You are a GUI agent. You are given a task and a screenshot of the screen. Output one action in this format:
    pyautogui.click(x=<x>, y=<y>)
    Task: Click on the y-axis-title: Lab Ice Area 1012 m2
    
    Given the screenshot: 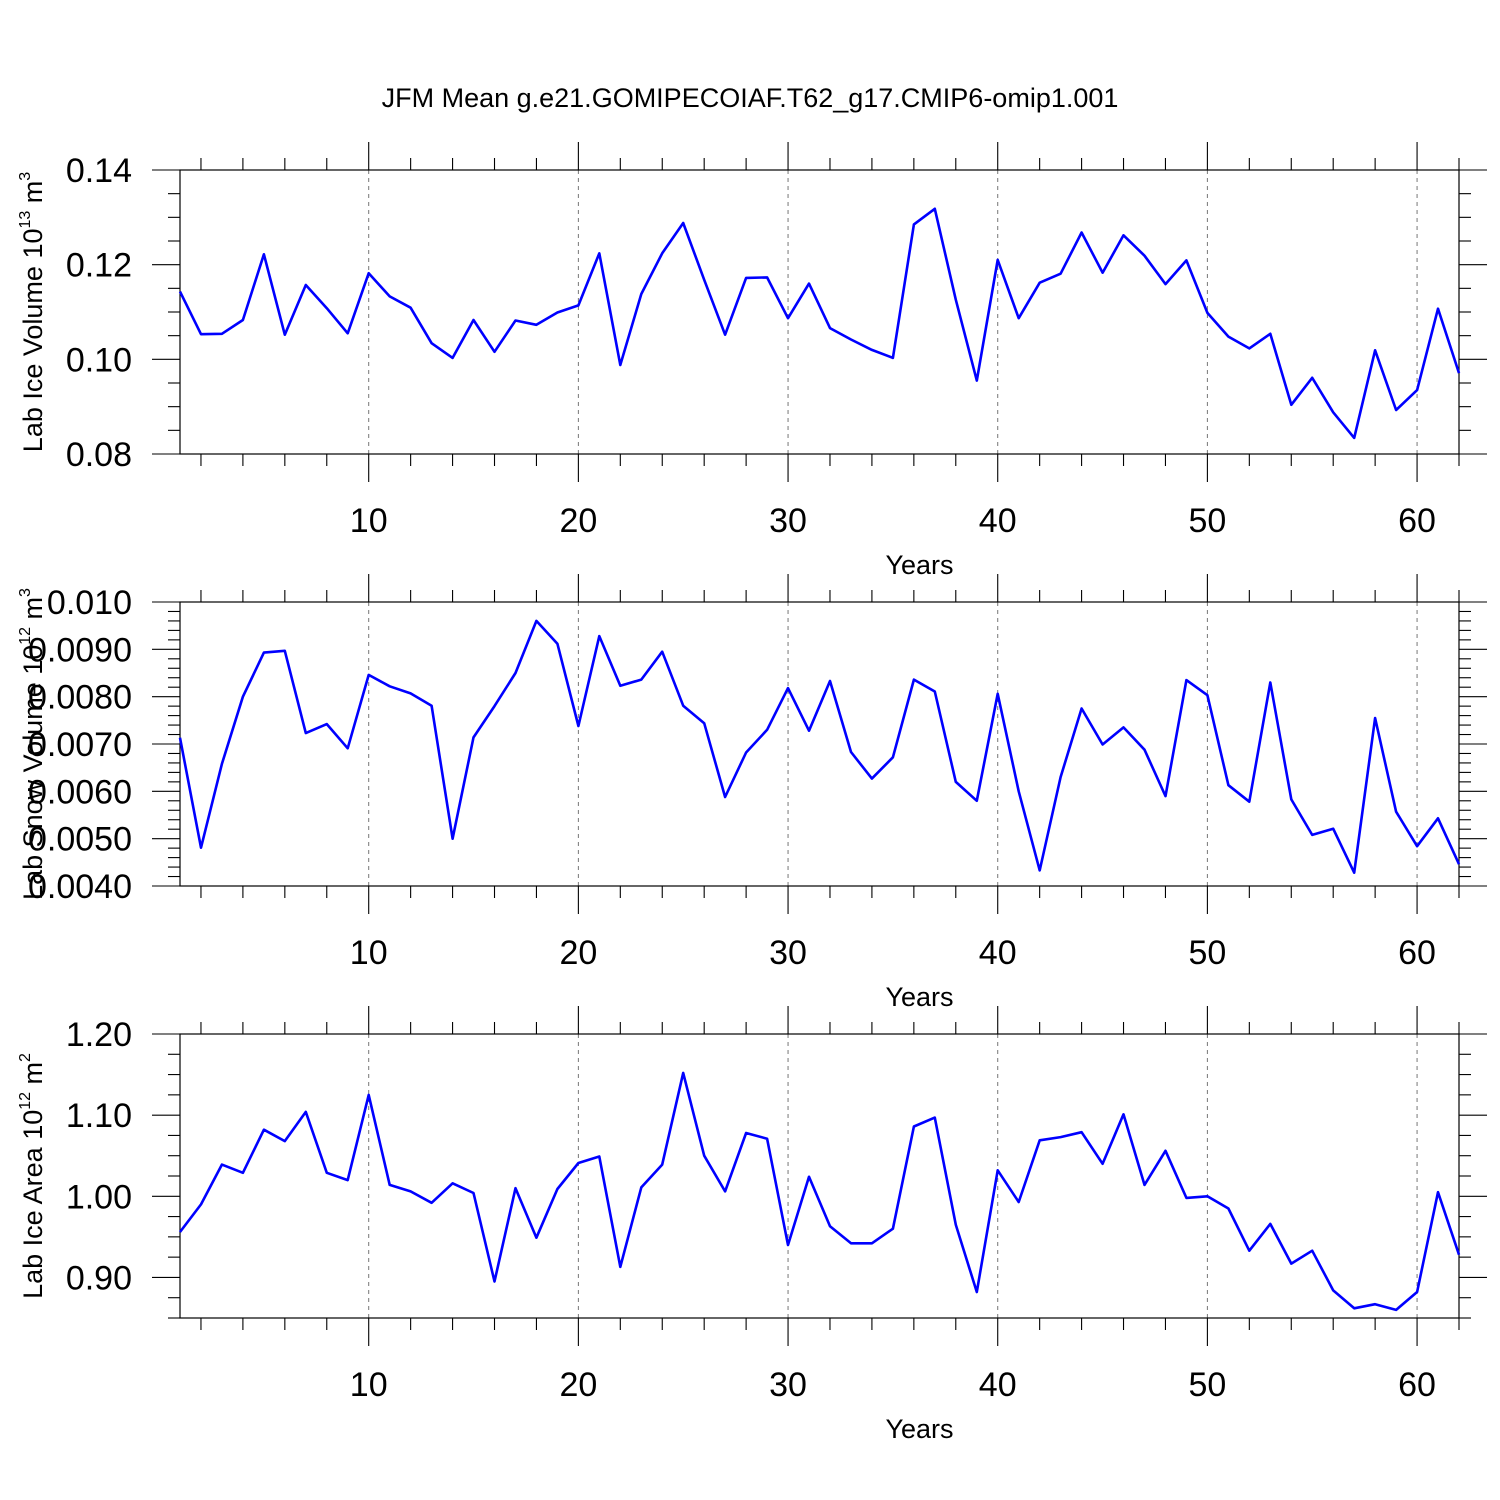 What is the action you would take?
    pyautogui.click(x=32, y=1176)
    